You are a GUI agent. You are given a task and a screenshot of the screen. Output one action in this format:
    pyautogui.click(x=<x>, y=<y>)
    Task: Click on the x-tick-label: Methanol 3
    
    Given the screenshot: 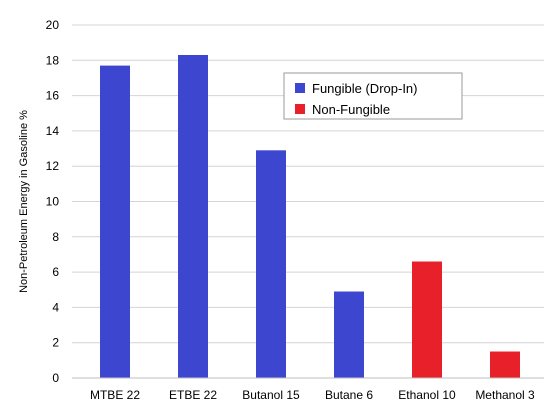 What is the action you would take?
    pyautogui.click(x=505, y=395)
    